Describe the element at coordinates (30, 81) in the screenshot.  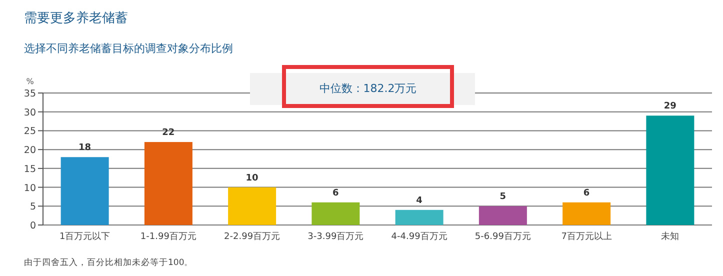
I see `y-axis-title: %` at that location.